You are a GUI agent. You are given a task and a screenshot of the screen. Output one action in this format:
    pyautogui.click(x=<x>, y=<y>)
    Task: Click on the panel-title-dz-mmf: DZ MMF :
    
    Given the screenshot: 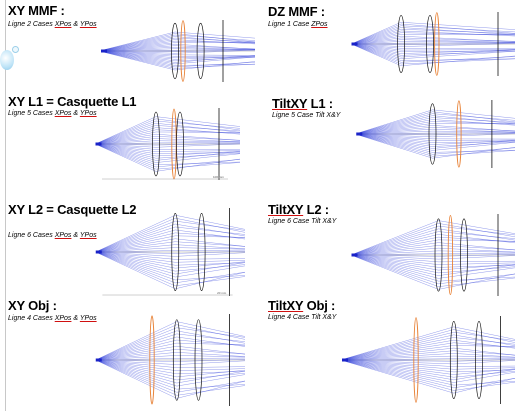 What is the action you would take?
    pyautogui.click(x=296, y=11)
    